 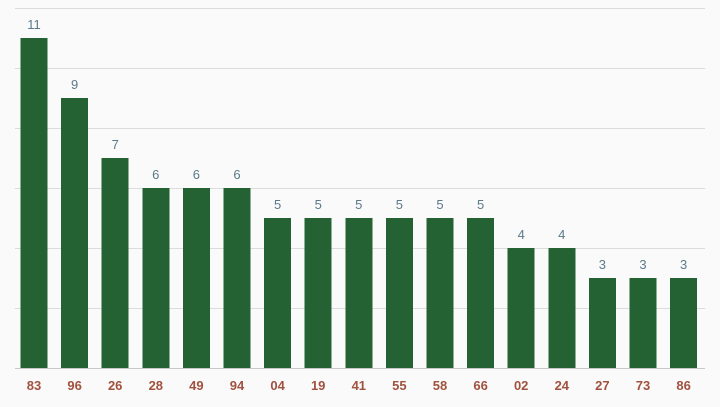 I want to click on x-tick-layer: 83 96 26 28 49 94 04 19 41 55 58 66 02 24 27 73 86, so click(x=359, y=385).